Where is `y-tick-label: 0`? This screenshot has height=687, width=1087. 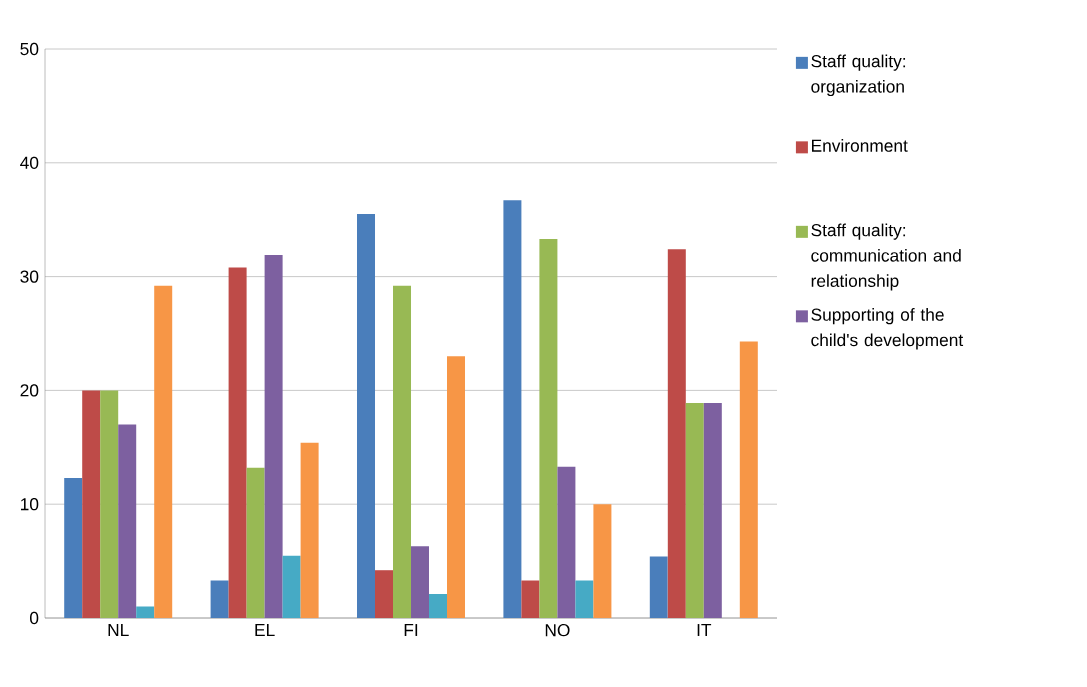
y-tick-label: 0 is located at coordinates (34, 618).